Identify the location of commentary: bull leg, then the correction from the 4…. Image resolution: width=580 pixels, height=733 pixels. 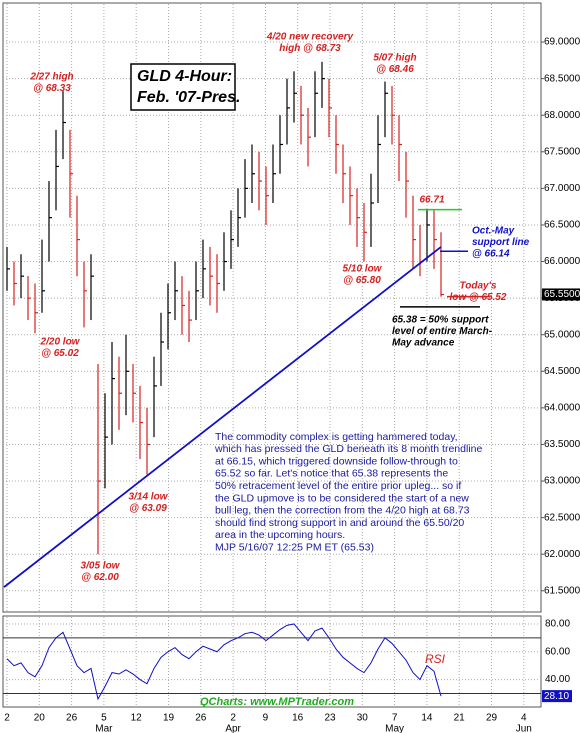
(342, 511).